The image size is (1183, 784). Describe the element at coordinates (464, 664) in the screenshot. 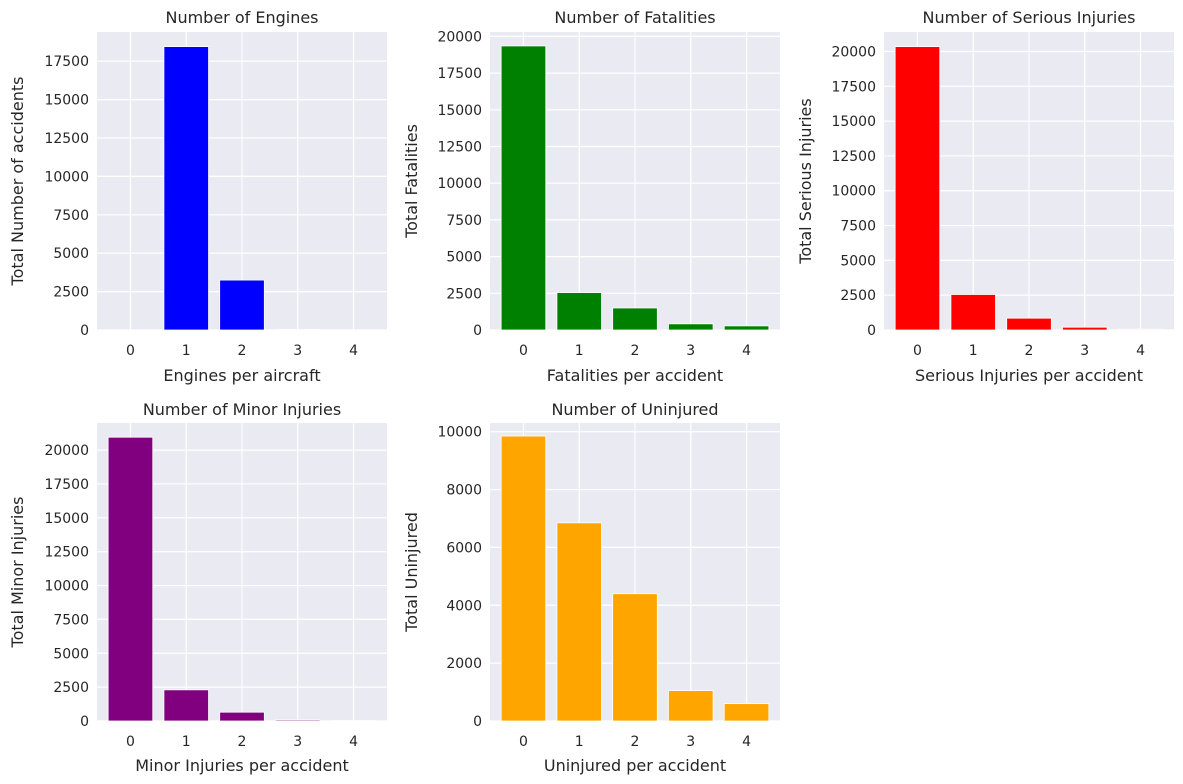

I see `y-tick-label: 2000` at that location.